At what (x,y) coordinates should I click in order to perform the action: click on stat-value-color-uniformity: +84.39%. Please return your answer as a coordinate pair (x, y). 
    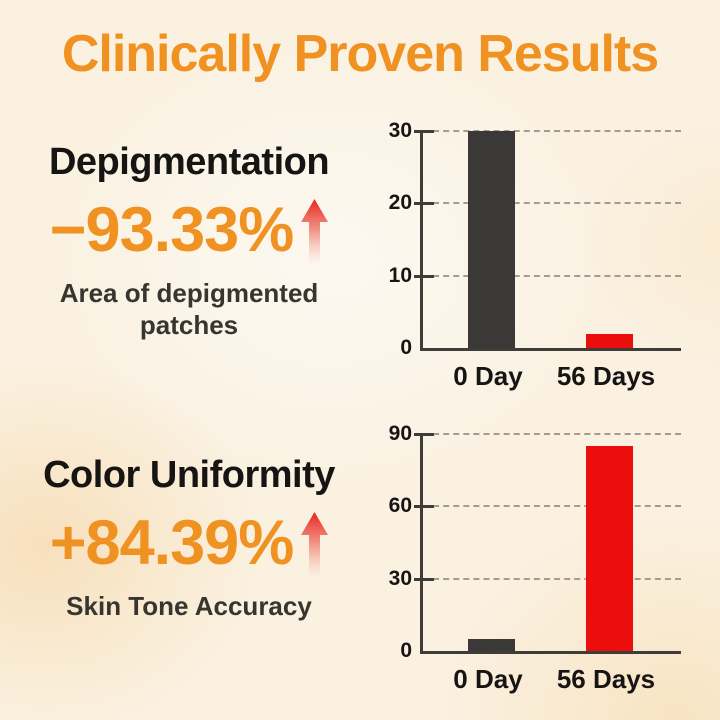
    Looking at the image, I should click on (171, 542).